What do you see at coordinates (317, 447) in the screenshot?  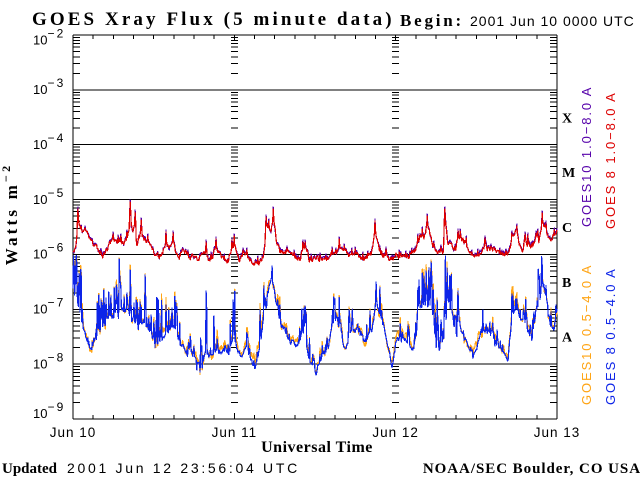 I see `svg-text: Universal Time` at bounding box center [317, 447].